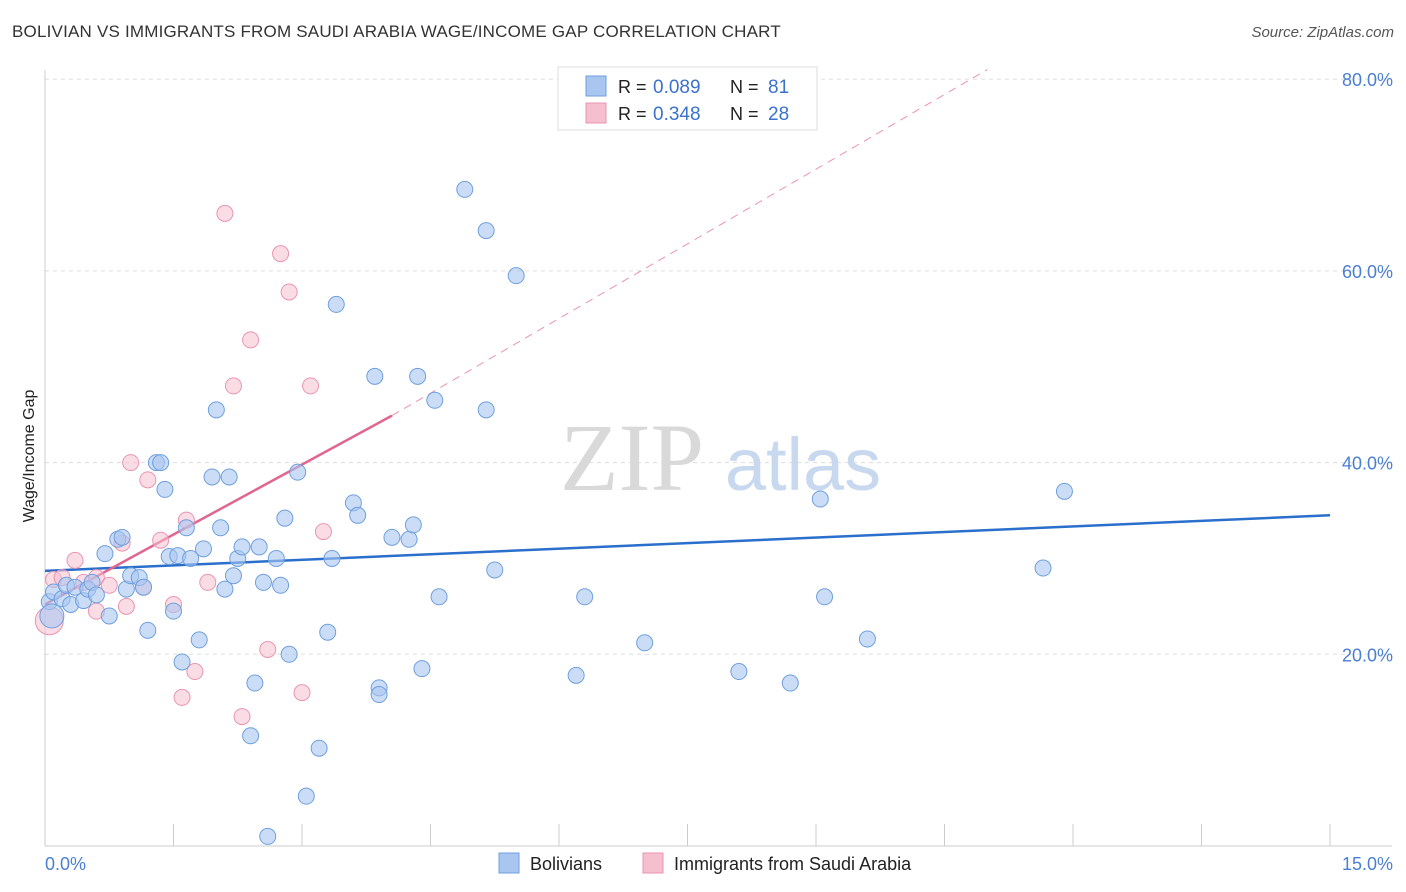 This screenshot has height=892, width=1406. I want to click on legend-n-label-2: N =, so click(744, 114).